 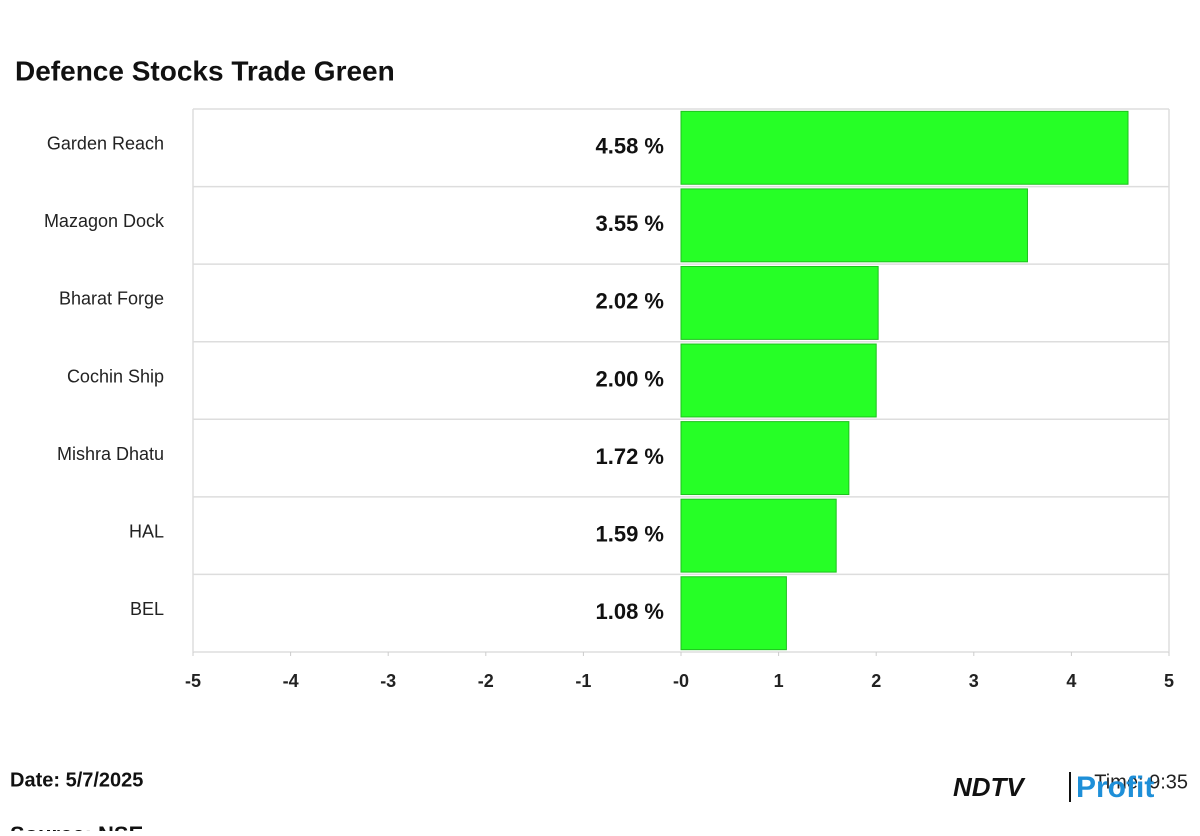 I want to click on x-tick-label: 1, so click(x=779, y=681).